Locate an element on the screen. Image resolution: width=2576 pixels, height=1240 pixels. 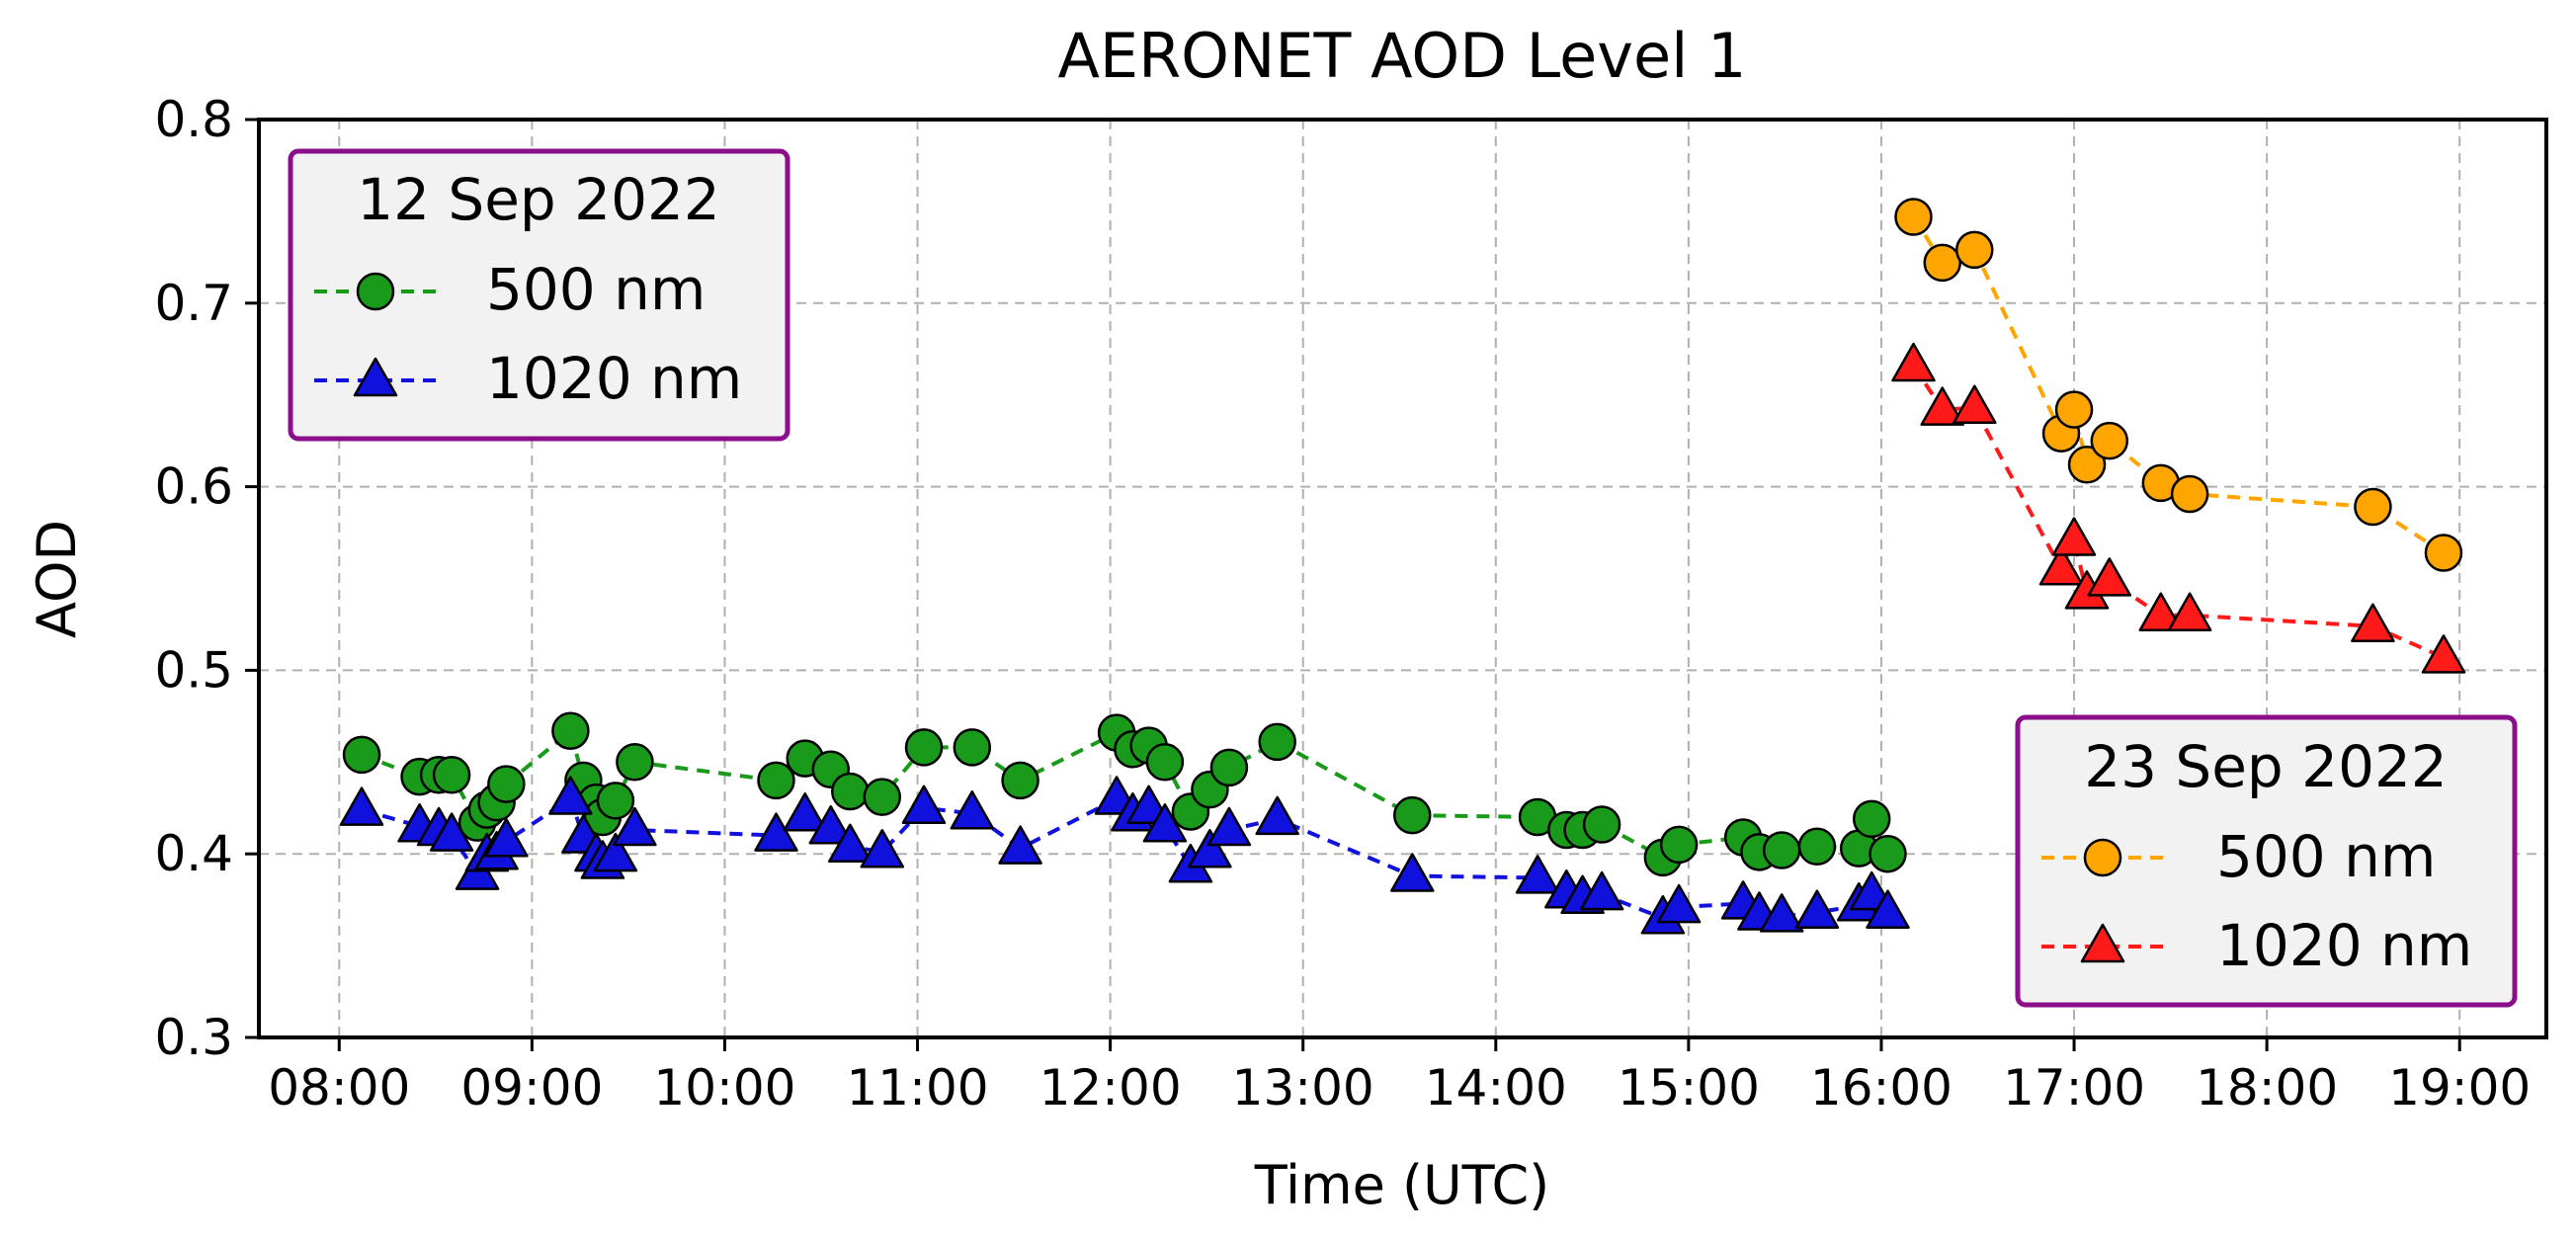
legend-12-sep: 12 Sep 2022 500 nm 1020 nm is located at coordinates (539, 295).